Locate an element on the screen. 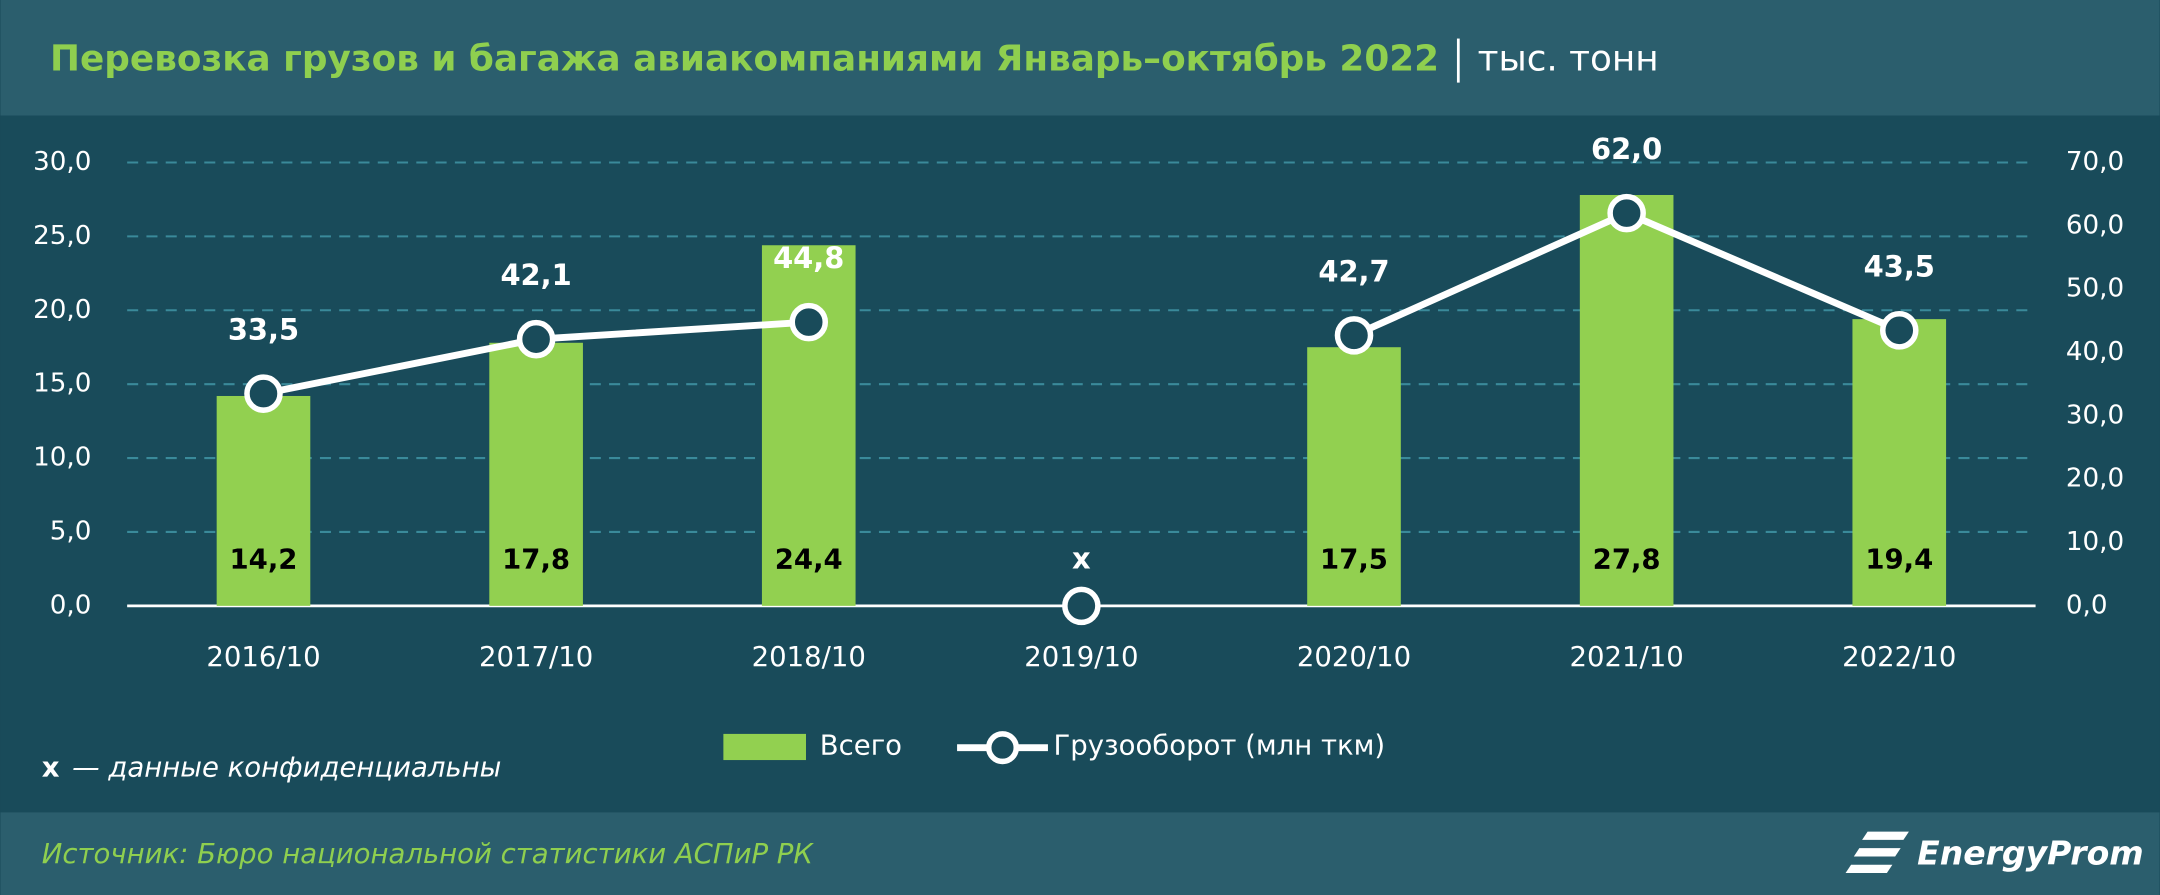 This screenshot has height=895, width=2160. y2-tick-label: 20,0 is located at coordinates (2095, 479).